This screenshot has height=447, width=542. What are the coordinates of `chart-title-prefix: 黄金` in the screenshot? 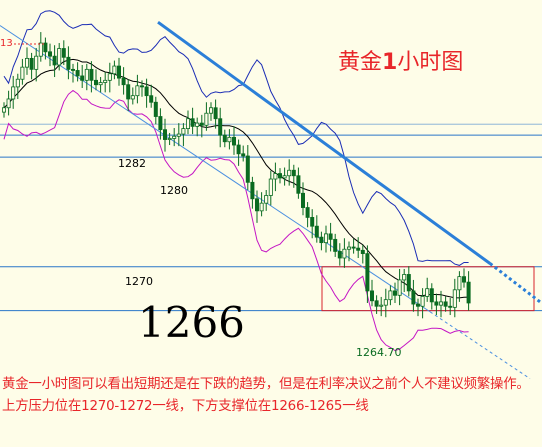 It's located at (360, 62).